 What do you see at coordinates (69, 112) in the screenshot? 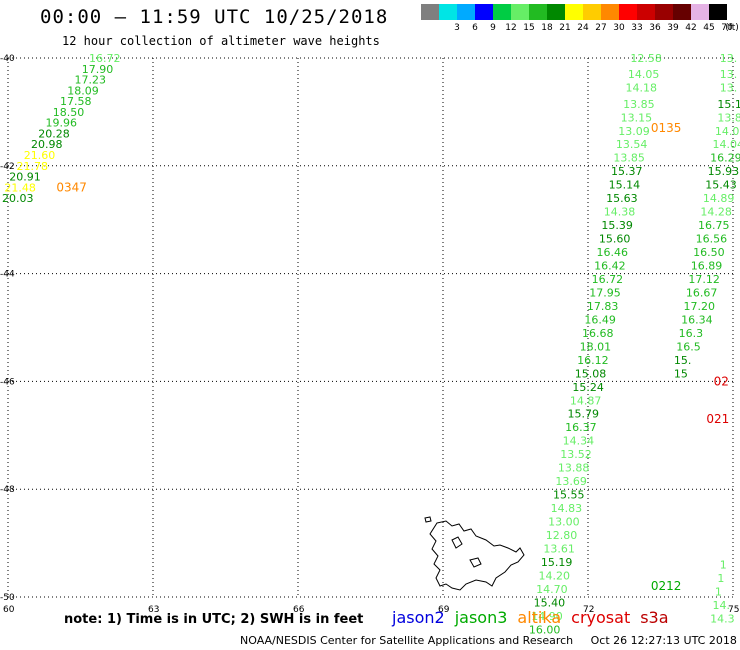
I see `wave-height-label: 18.50` at bounding box center [69, 112].